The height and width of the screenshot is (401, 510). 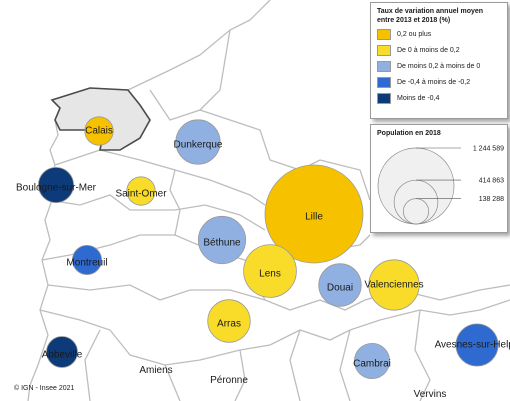 What do you see at coordinates (372, 364) in the screenshot?
I see `label-cambrai: Cambrai` at bounding box center [372, 364].